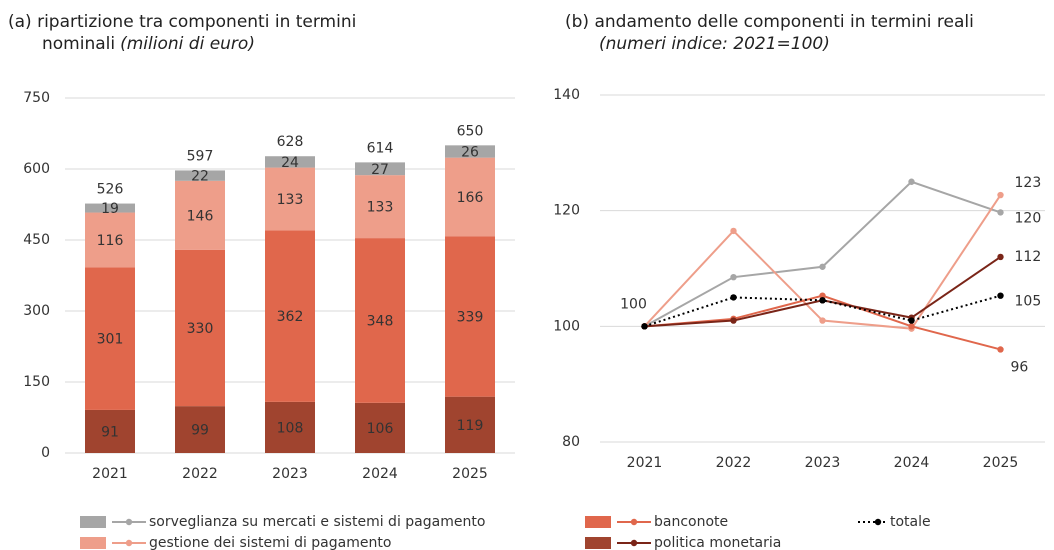  I want to click on segment-label: 19, so click(110, 209).